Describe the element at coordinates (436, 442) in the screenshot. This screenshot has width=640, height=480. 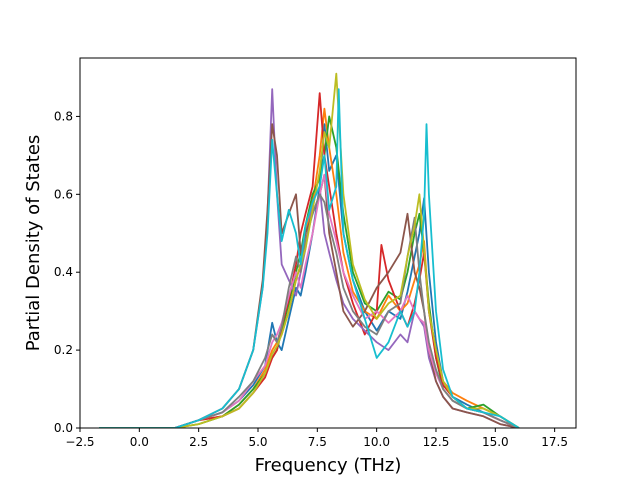
I see `x-tick-label: 12.5` at that location.